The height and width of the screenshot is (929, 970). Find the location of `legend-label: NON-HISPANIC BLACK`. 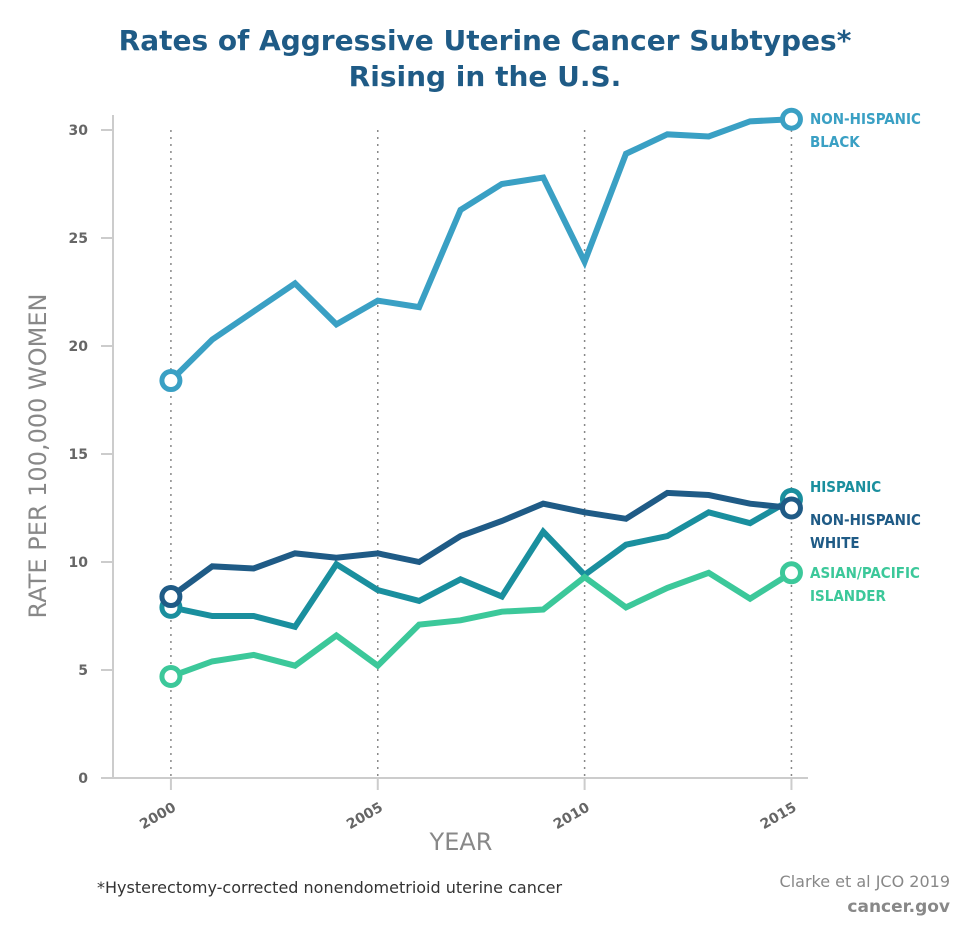

legend-label: NON-HISPANIC BLACK is located at coordinates (865, 131).